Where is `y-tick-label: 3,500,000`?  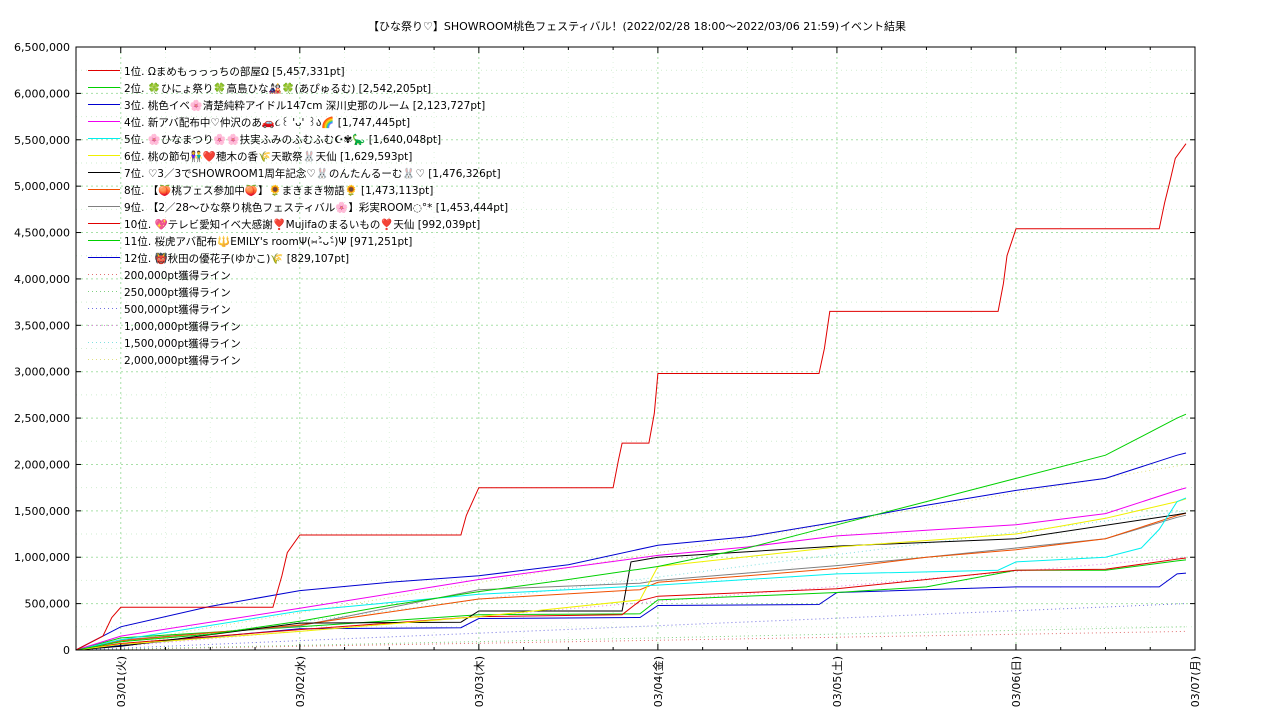
y-tick-label: 3,500,000 is located at coordinates (42, 325).